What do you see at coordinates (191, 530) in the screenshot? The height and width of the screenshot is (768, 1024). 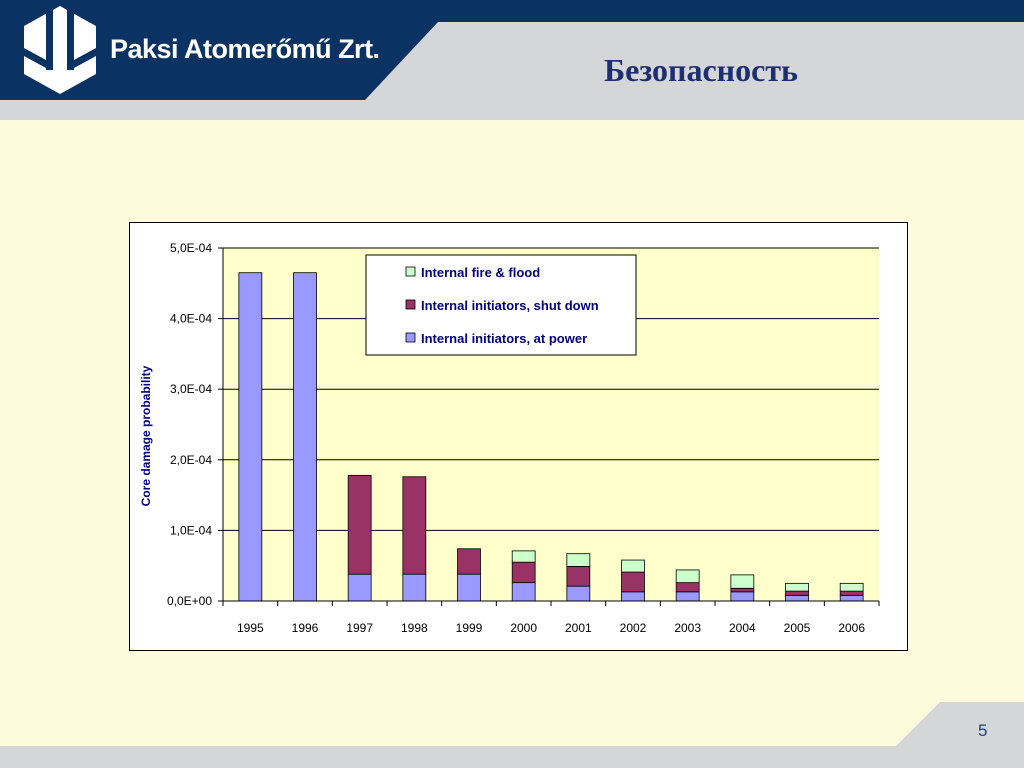 I see `y-tick-label: 1,0E-04` at bounding box center [191, 530].